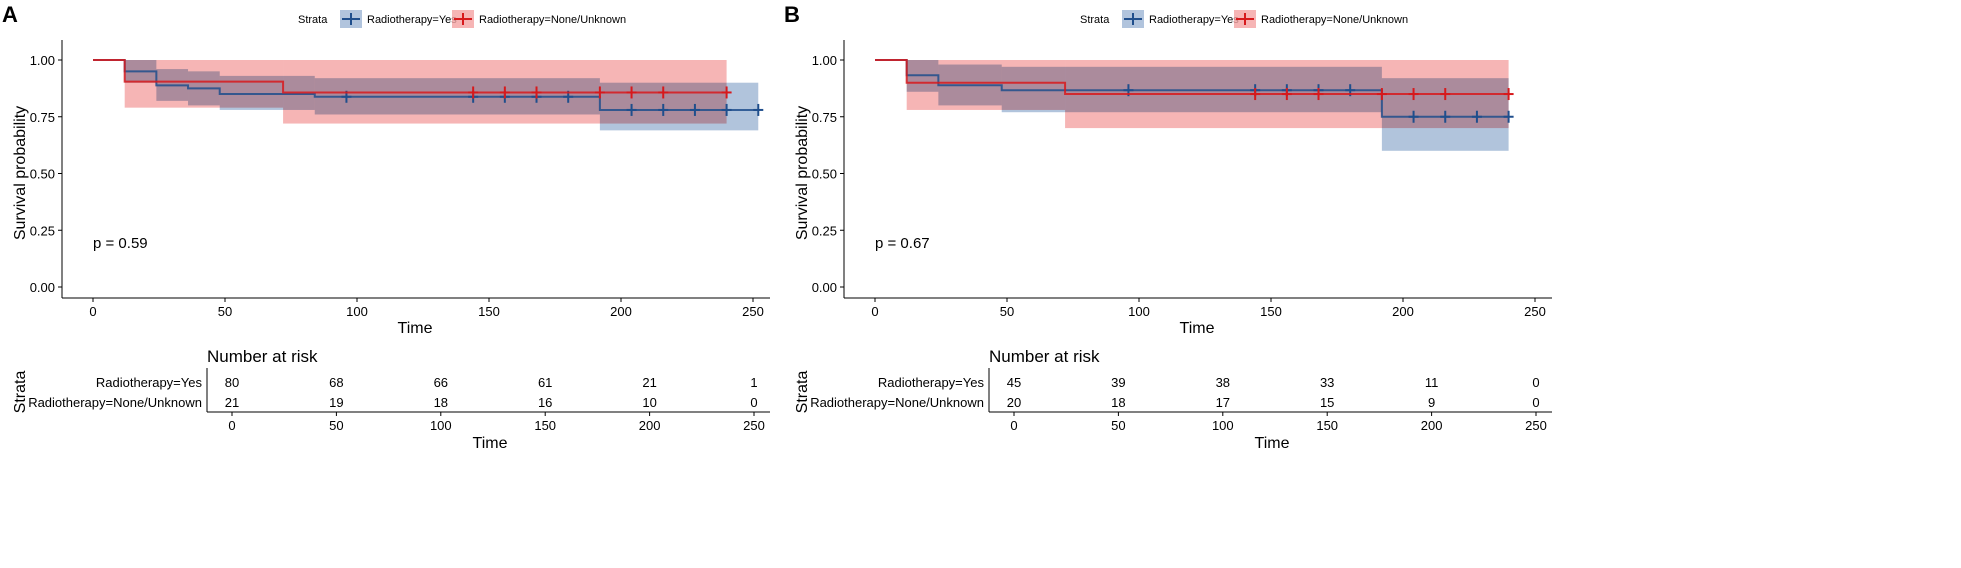 Image resolution: width=1961 pixels, height=568 pixels. What do you see at coordinates (10, 14) in the screenshot?
I see `panel-label: A` at bounding box center [10, 14].